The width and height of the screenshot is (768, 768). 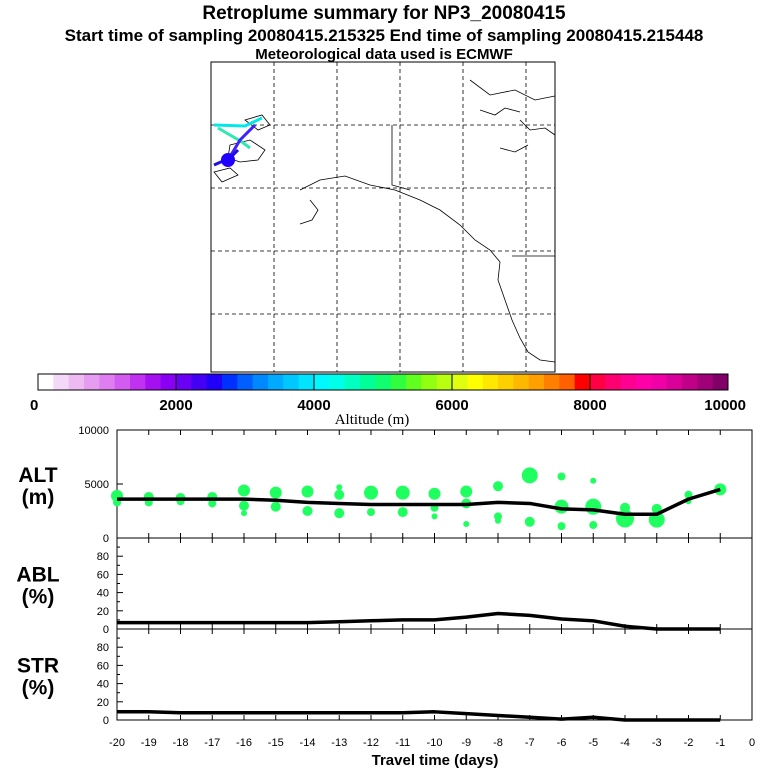 What do you see at coordinates (384, 586) in the screenshot?
I see `panel-abl: ABL(%) 80 60 40 20 0` at bounding box center [384, 586].